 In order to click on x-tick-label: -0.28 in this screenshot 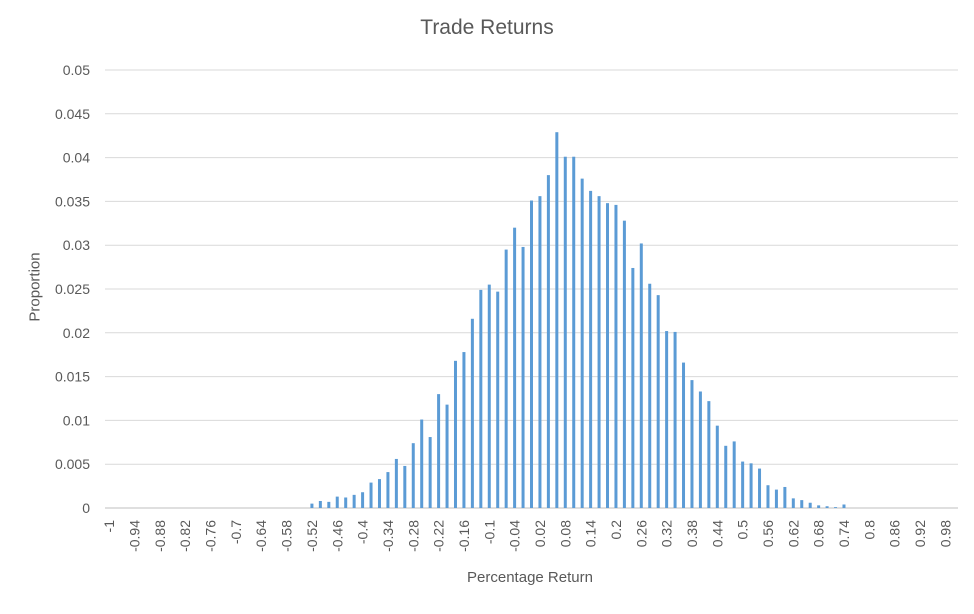, I will do `click(413, 536)`.